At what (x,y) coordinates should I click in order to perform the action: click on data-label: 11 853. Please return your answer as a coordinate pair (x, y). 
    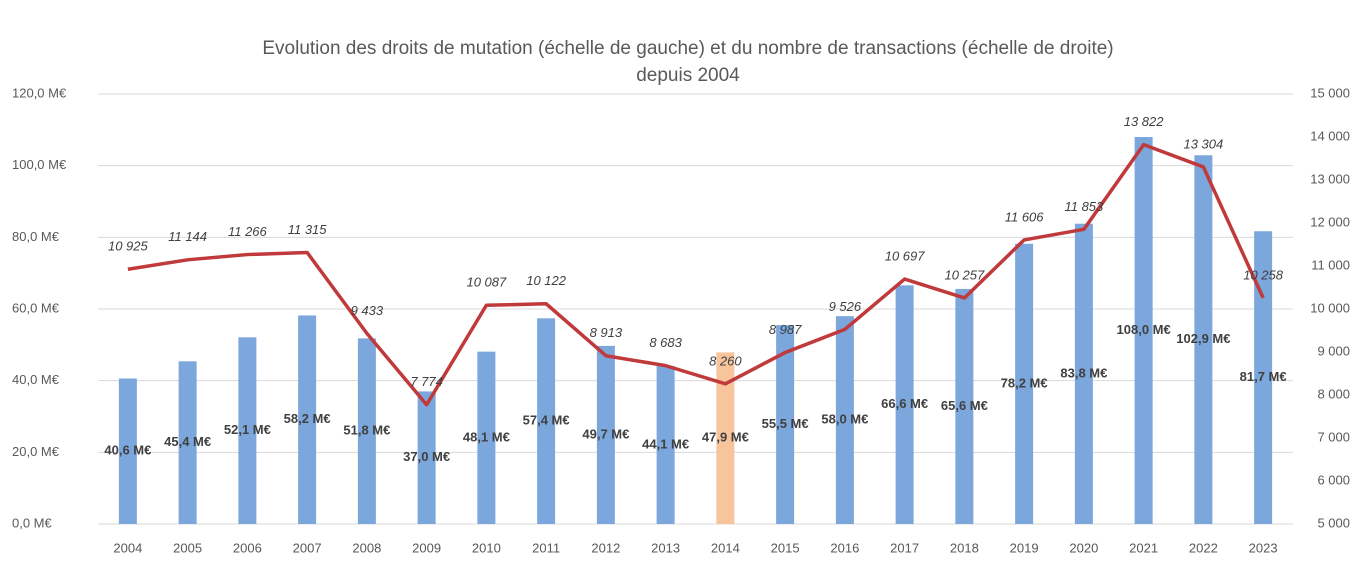
    Looking at the image, I should click on (1084, 206).